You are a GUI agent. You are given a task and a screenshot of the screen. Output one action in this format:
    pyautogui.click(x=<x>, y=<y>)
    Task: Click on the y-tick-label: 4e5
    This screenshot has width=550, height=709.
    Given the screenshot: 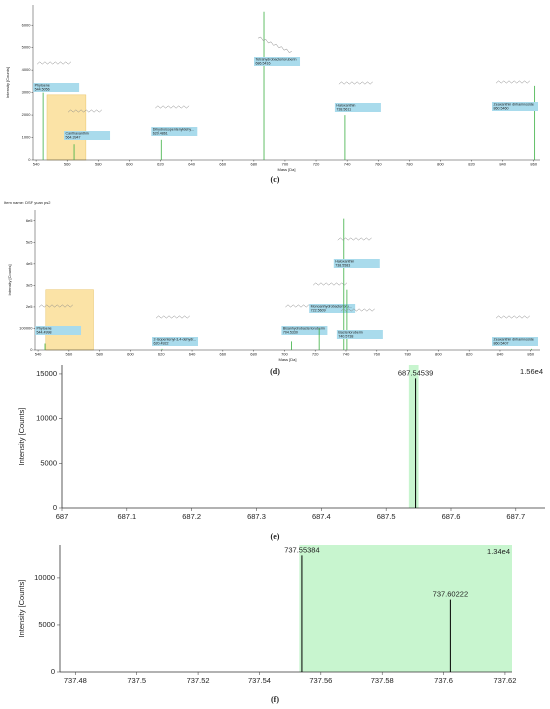 What is the action you would take?
    pyautogui.click(x=29, y=263)
    